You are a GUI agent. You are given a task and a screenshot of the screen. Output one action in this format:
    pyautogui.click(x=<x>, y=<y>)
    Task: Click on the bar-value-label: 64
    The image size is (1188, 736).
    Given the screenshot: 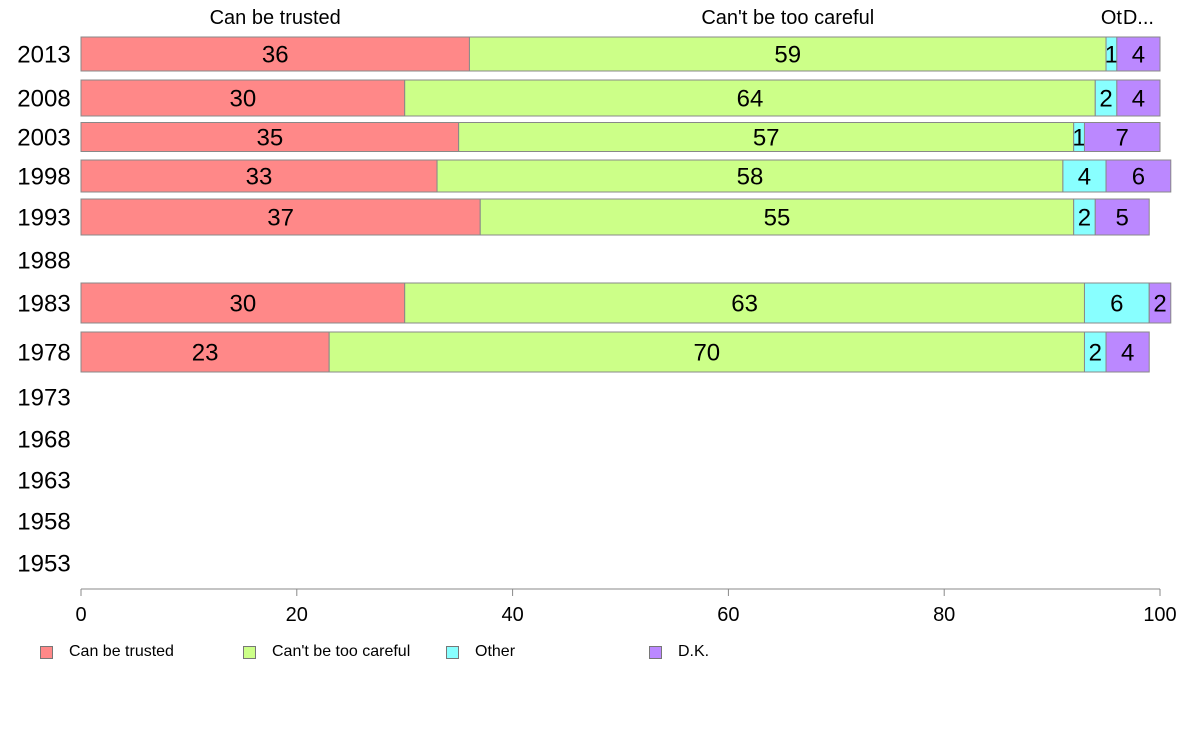 What is the action you would take?
    pyautogui.click(x=750, y=99)
    